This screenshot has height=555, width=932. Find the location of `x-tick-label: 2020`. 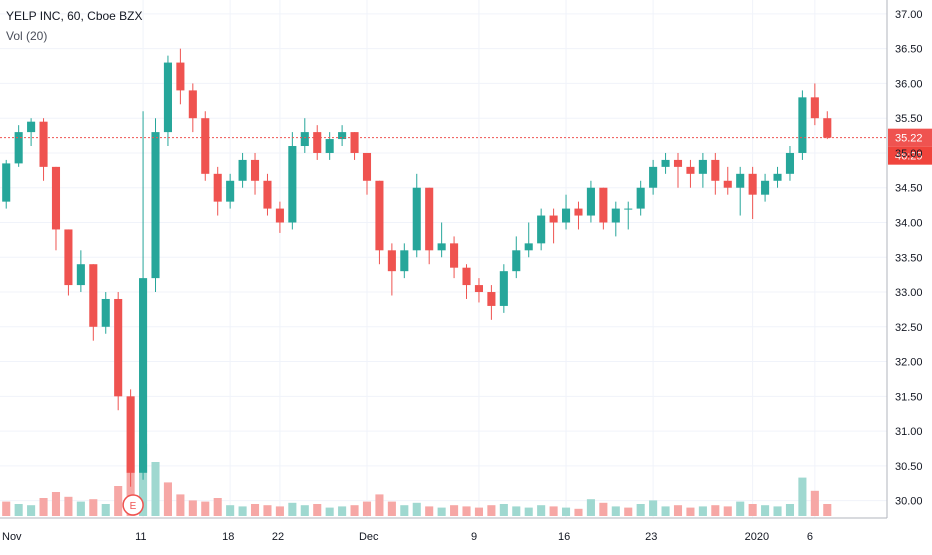

x-tick-label: 2020 is located at coordinates (757, 537).